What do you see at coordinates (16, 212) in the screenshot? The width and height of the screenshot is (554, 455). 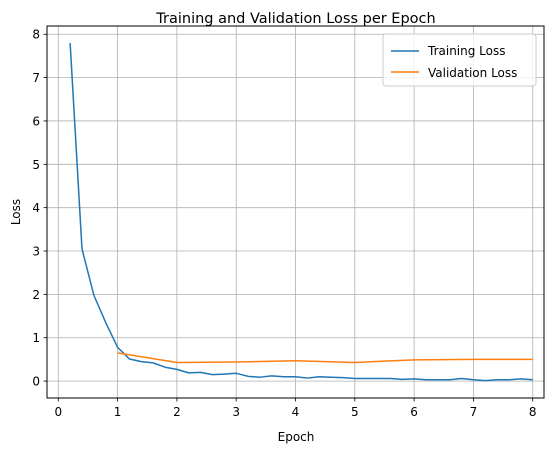 I see `y-axis-label: Loss` at bounding box center [16, 212].